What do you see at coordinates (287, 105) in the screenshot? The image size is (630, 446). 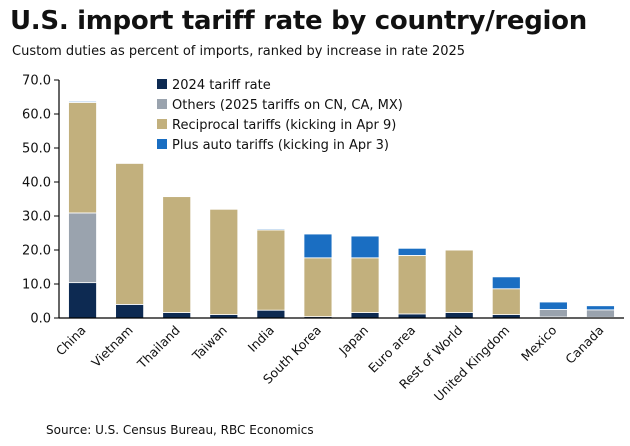 I see `legend-label: Others (2025 tariffs on CN, CA, MX)` at bounding box center [287, 105].